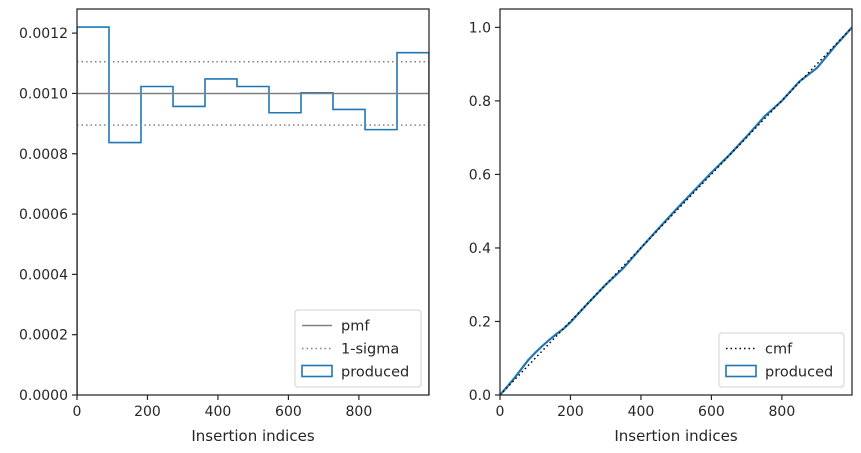 This screenshot has width=861, height=453. I want to click on y-tick-label: 1.0, so click(480, 28).